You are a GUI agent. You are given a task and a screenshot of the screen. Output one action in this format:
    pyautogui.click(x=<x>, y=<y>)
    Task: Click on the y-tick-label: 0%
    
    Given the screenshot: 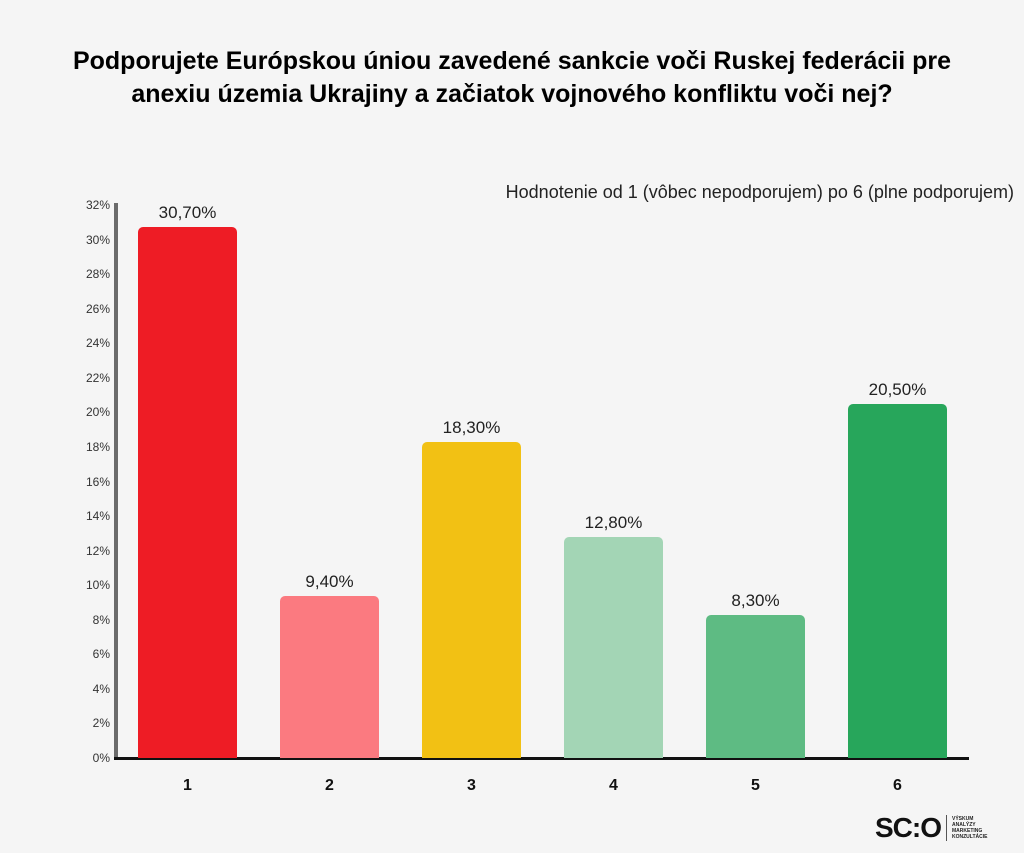 What is the action you would take?
    pyautogui.click(x=101, y=758)
    